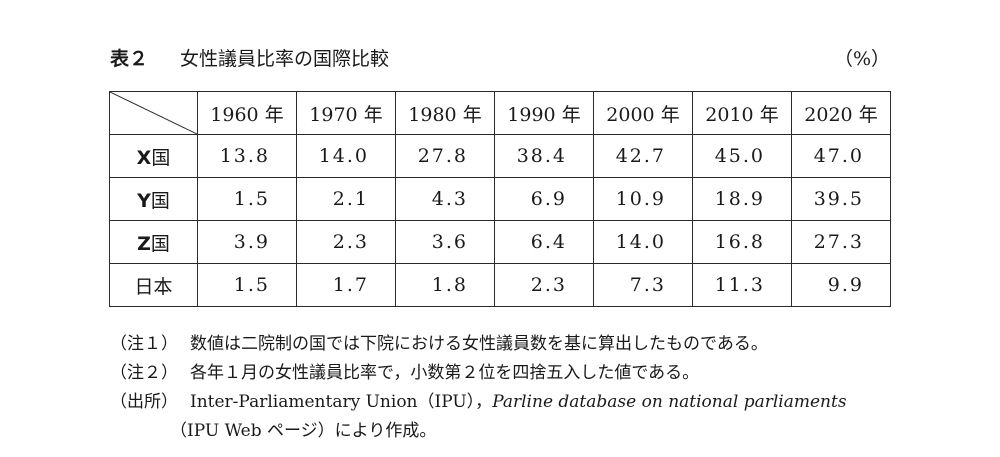 Image resolution: width=1000 pixels, height=457 pixels. What do you see at coordinates (479, 344) in the screenshot?
I see `note-text: 数値は二院制の国では下院における女性議員数を基に算出したものである。` at bounding box center [479, 344].